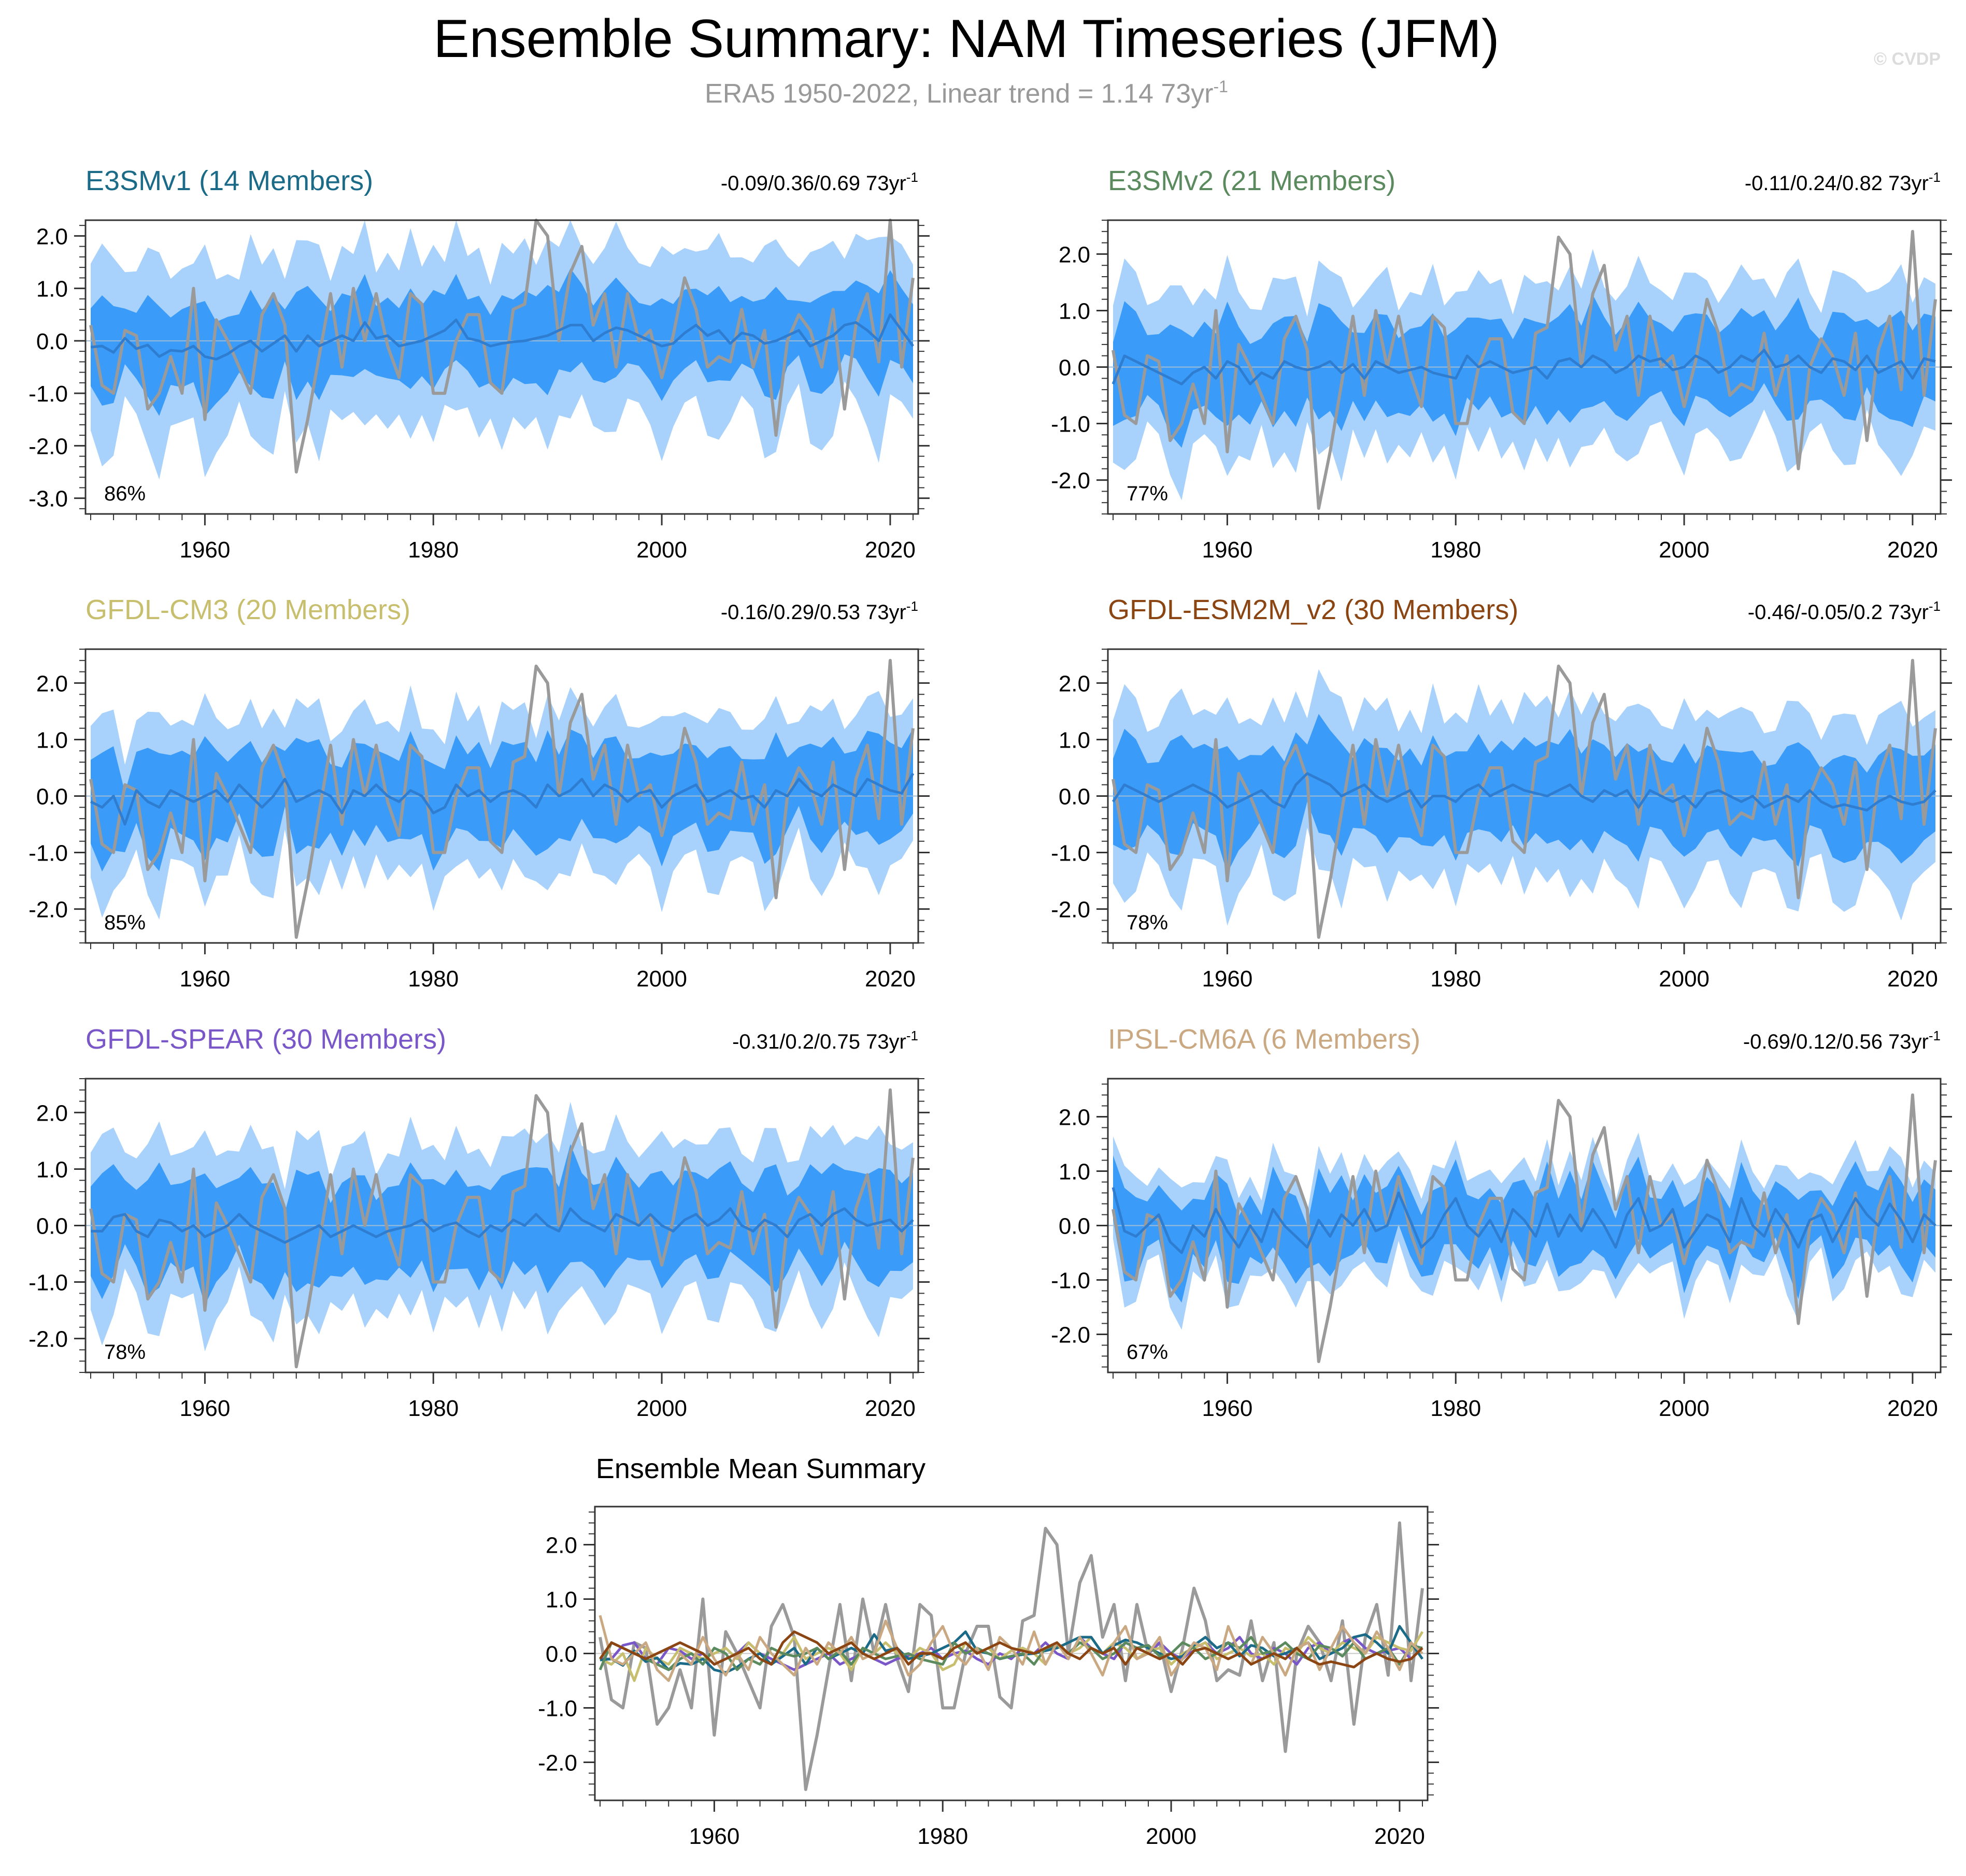 The image size is (1966, 1876). I want to click on model-mean-line-e3smv2, so click(1011, 1653).